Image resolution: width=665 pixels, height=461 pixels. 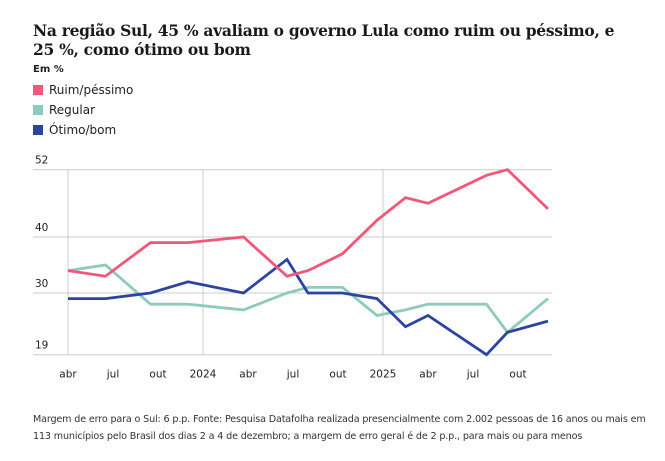 What do you see at coordinates (203, 375) in the screenshot?
I see `x-tick-label: 2024` at bounding box center [203, 375].